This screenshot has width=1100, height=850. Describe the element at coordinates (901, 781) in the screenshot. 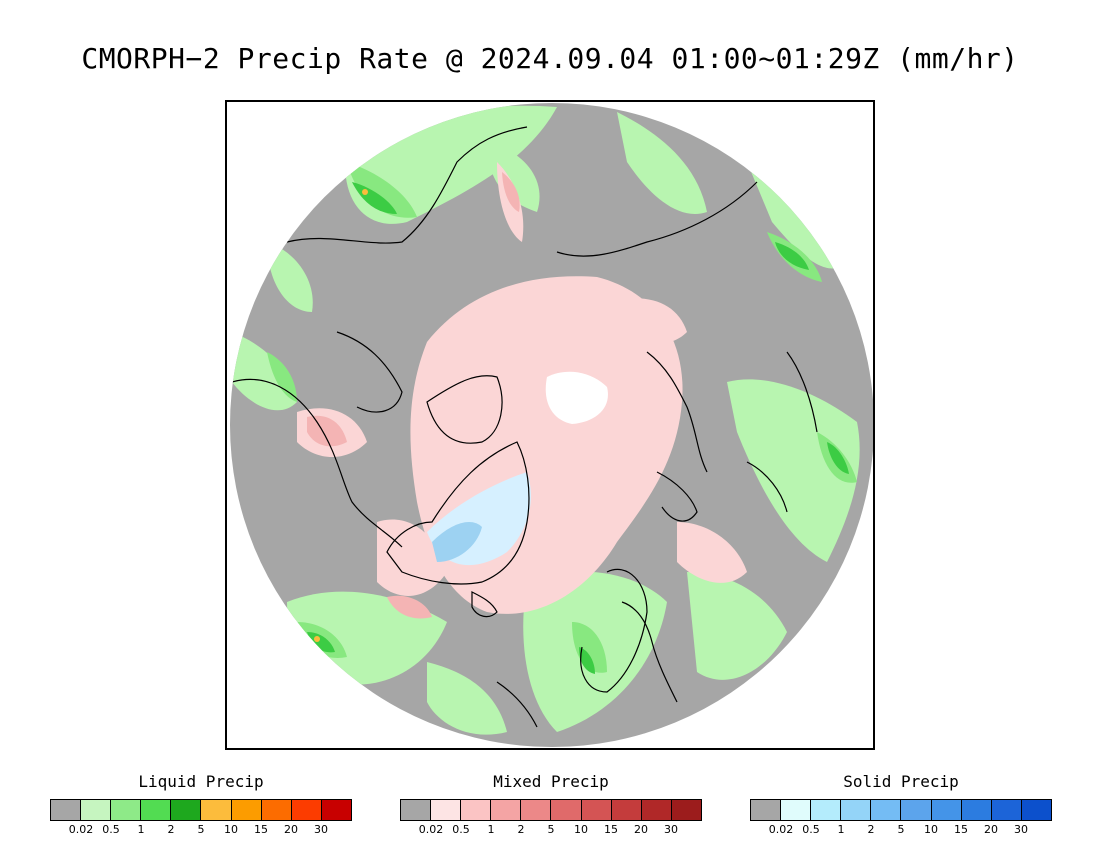

I see `legend-title: Solid Precip` at that location.